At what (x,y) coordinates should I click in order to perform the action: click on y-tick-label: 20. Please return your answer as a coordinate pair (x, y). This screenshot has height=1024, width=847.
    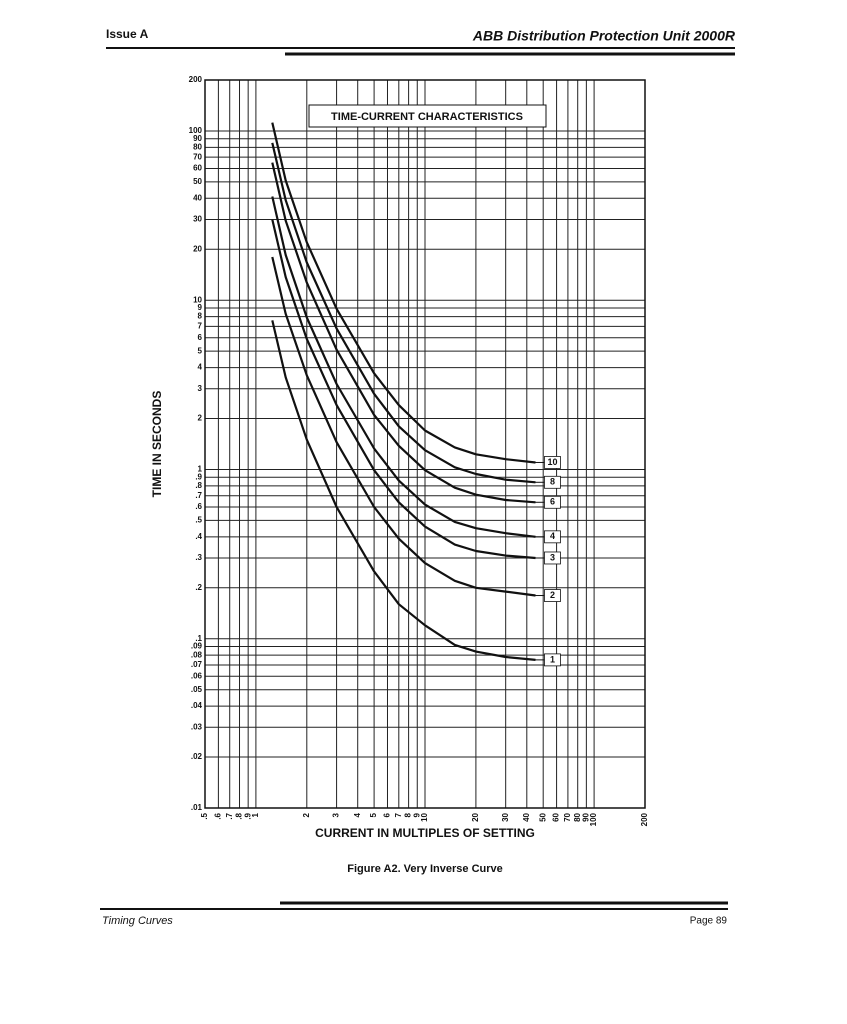
    Looking at the image, I should click on (197, 248).